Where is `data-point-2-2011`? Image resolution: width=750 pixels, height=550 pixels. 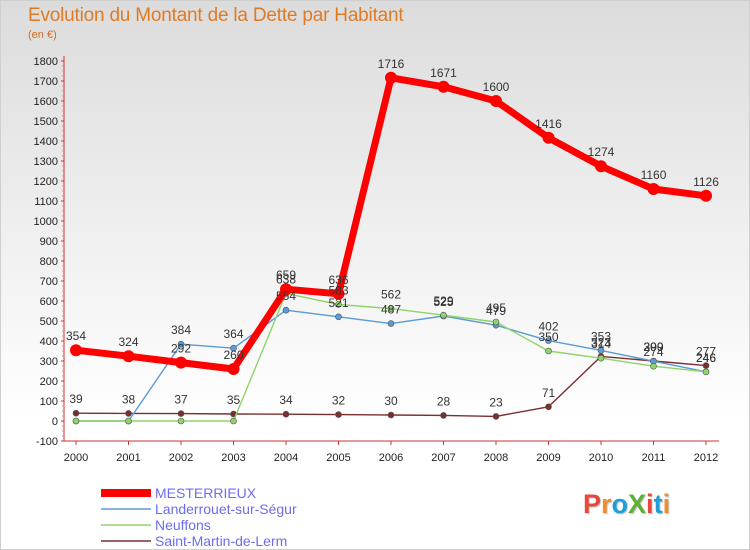 data-point-2-2011 is located at coordinates (653, 366).